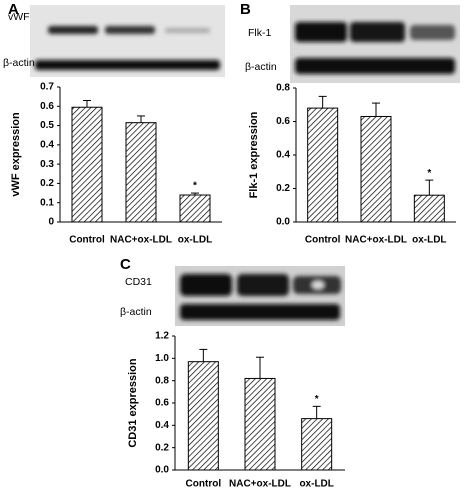 The width and height of the screenshot is (476, 490). Describe the element at coordinates (51, 222) in the screenshot. I see `y-tick-label: 0` at that location.